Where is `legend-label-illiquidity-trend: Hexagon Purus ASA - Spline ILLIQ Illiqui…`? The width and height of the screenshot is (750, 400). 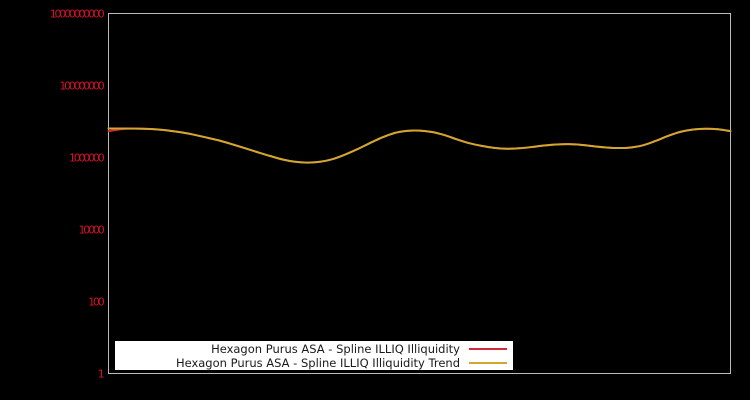 legend-label-illiquidity-trend: Hexagon Purus ASA - Spline ILLIQ Illiqui… is located at coordinates (317, 363).